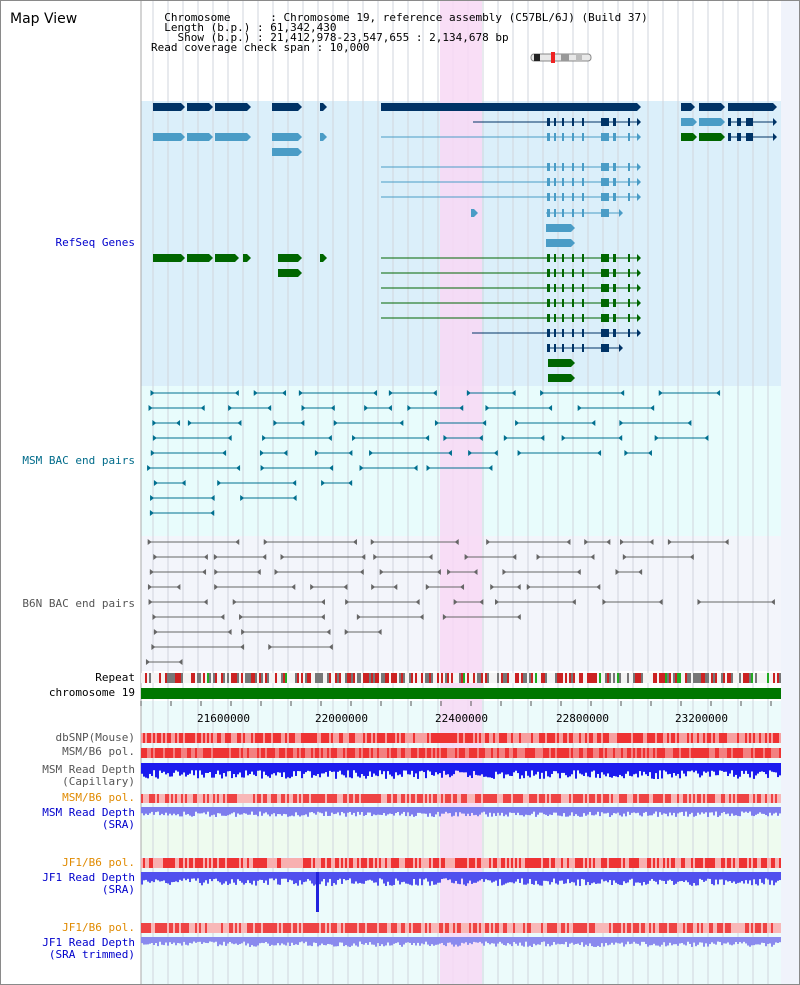 This screenshot has height=985, width=800. I want to click on track-label-msm-bac: MSM BAC end pairs, so click(78, 460).